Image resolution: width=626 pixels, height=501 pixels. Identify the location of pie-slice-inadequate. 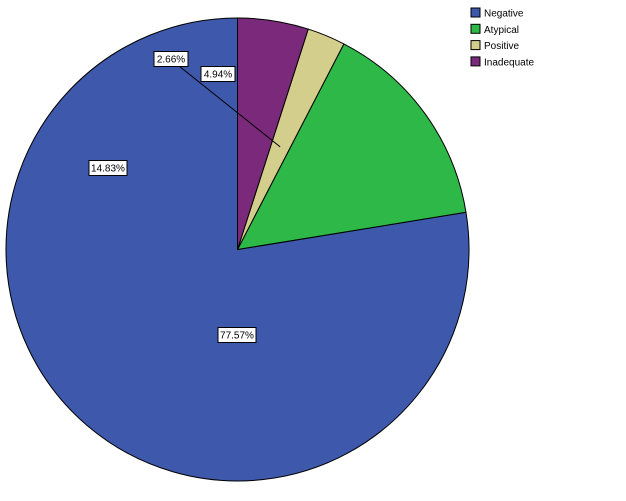
(273, 133).